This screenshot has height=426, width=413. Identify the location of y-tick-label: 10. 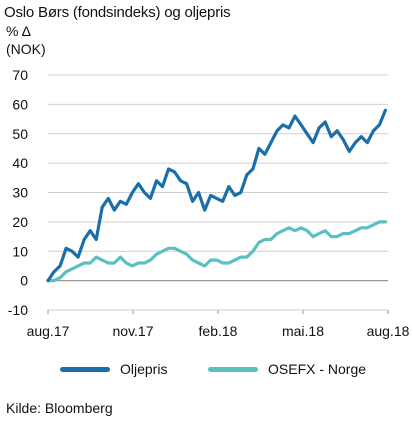
(20, 251).